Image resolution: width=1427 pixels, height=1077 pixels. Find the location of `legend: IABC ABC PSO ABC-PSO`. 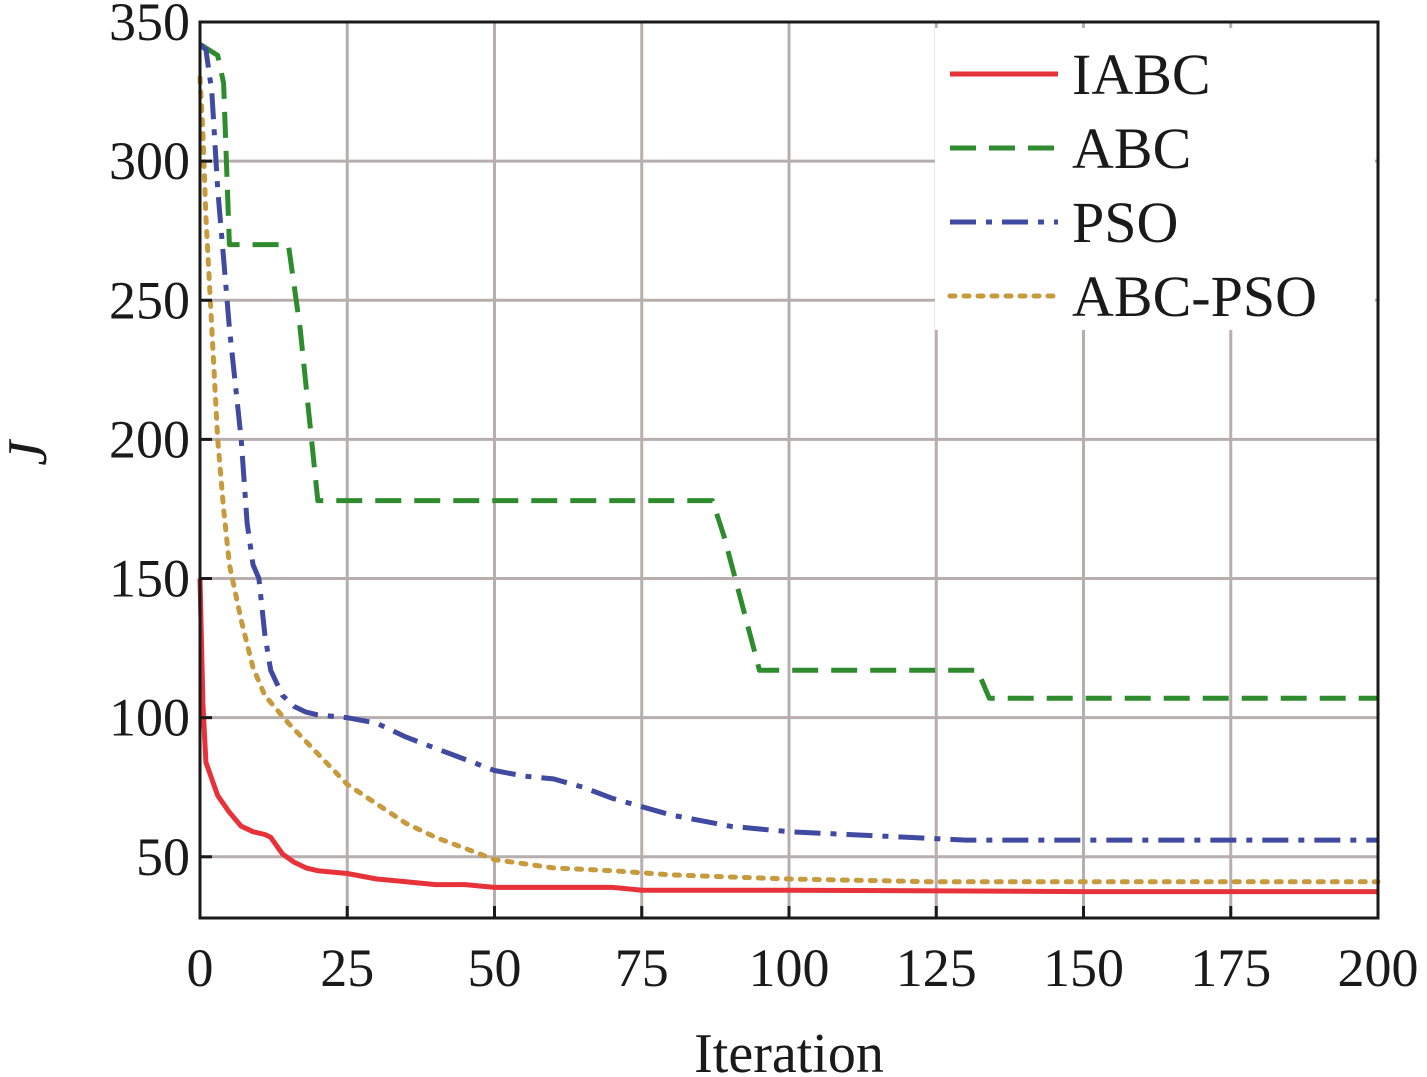

legend: IABC ABC PSO ABC-PSO is located at coordinates (1155, 179).